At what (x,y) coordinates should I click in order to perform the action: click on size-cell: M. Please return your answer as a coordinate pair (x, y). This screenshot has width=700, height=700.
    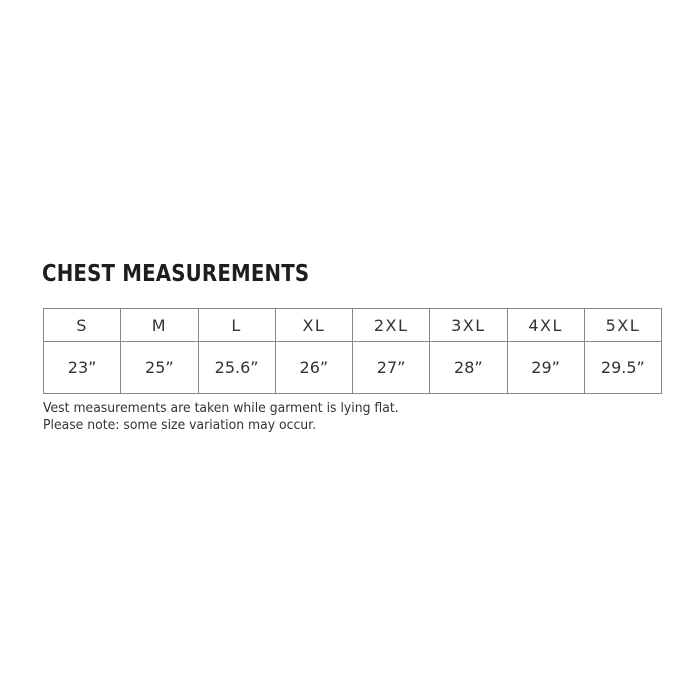
    Looking at the image, I should click on (159, 325).